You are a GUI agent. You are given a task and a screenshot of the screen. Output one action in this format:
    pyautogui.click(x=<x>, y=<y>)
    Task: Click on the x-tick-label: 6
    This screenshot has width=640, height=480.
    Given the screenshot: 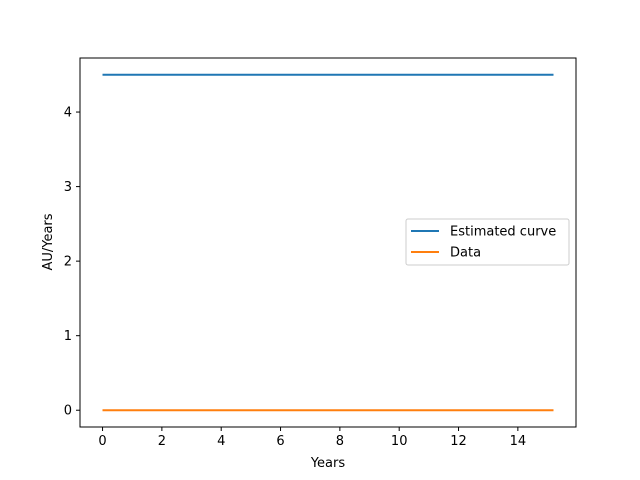 What is the action you would take?
    pyautogui.click(x=280, y=441)
    